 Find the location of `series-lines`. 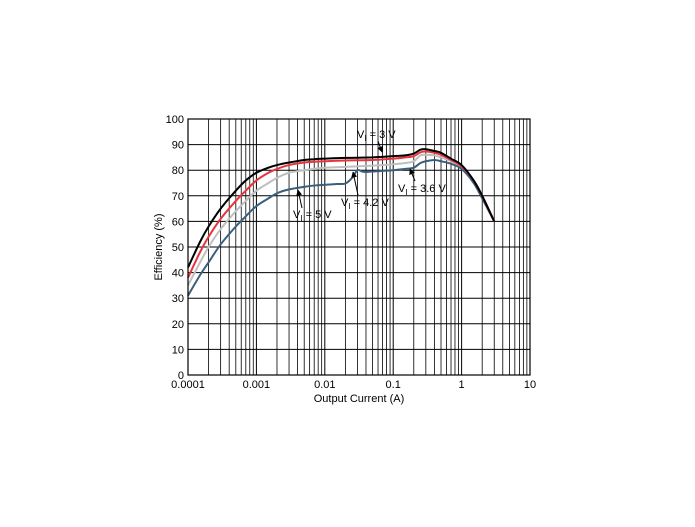

series-lines is located at coordinates (341, 222).